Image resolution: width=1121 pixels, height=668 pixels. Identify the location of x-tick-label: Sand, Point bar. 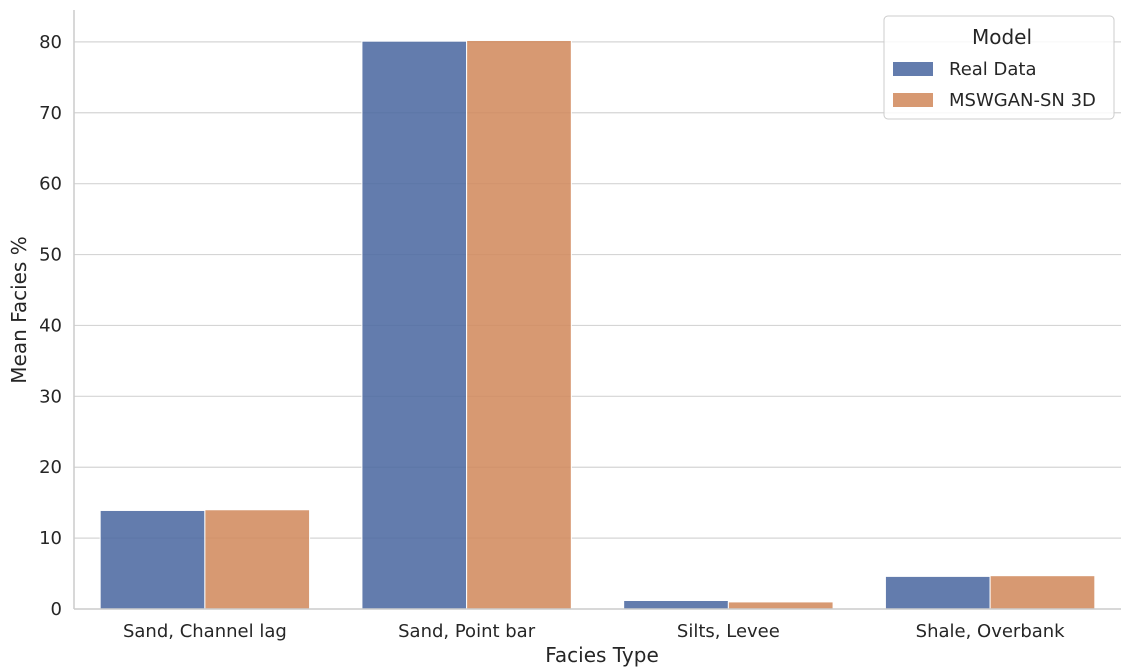
(467, 631).